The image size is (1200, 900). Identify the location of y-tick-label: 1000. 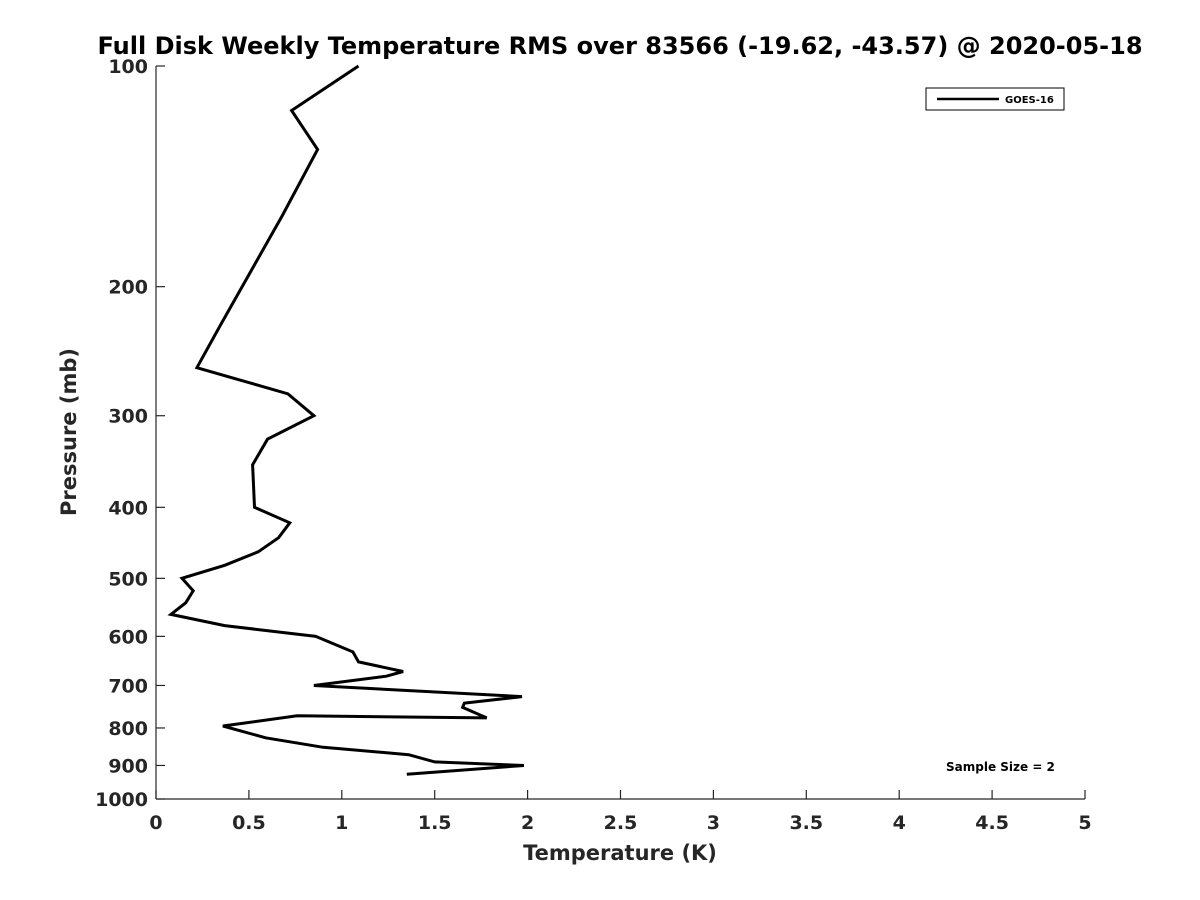
(121, 800).